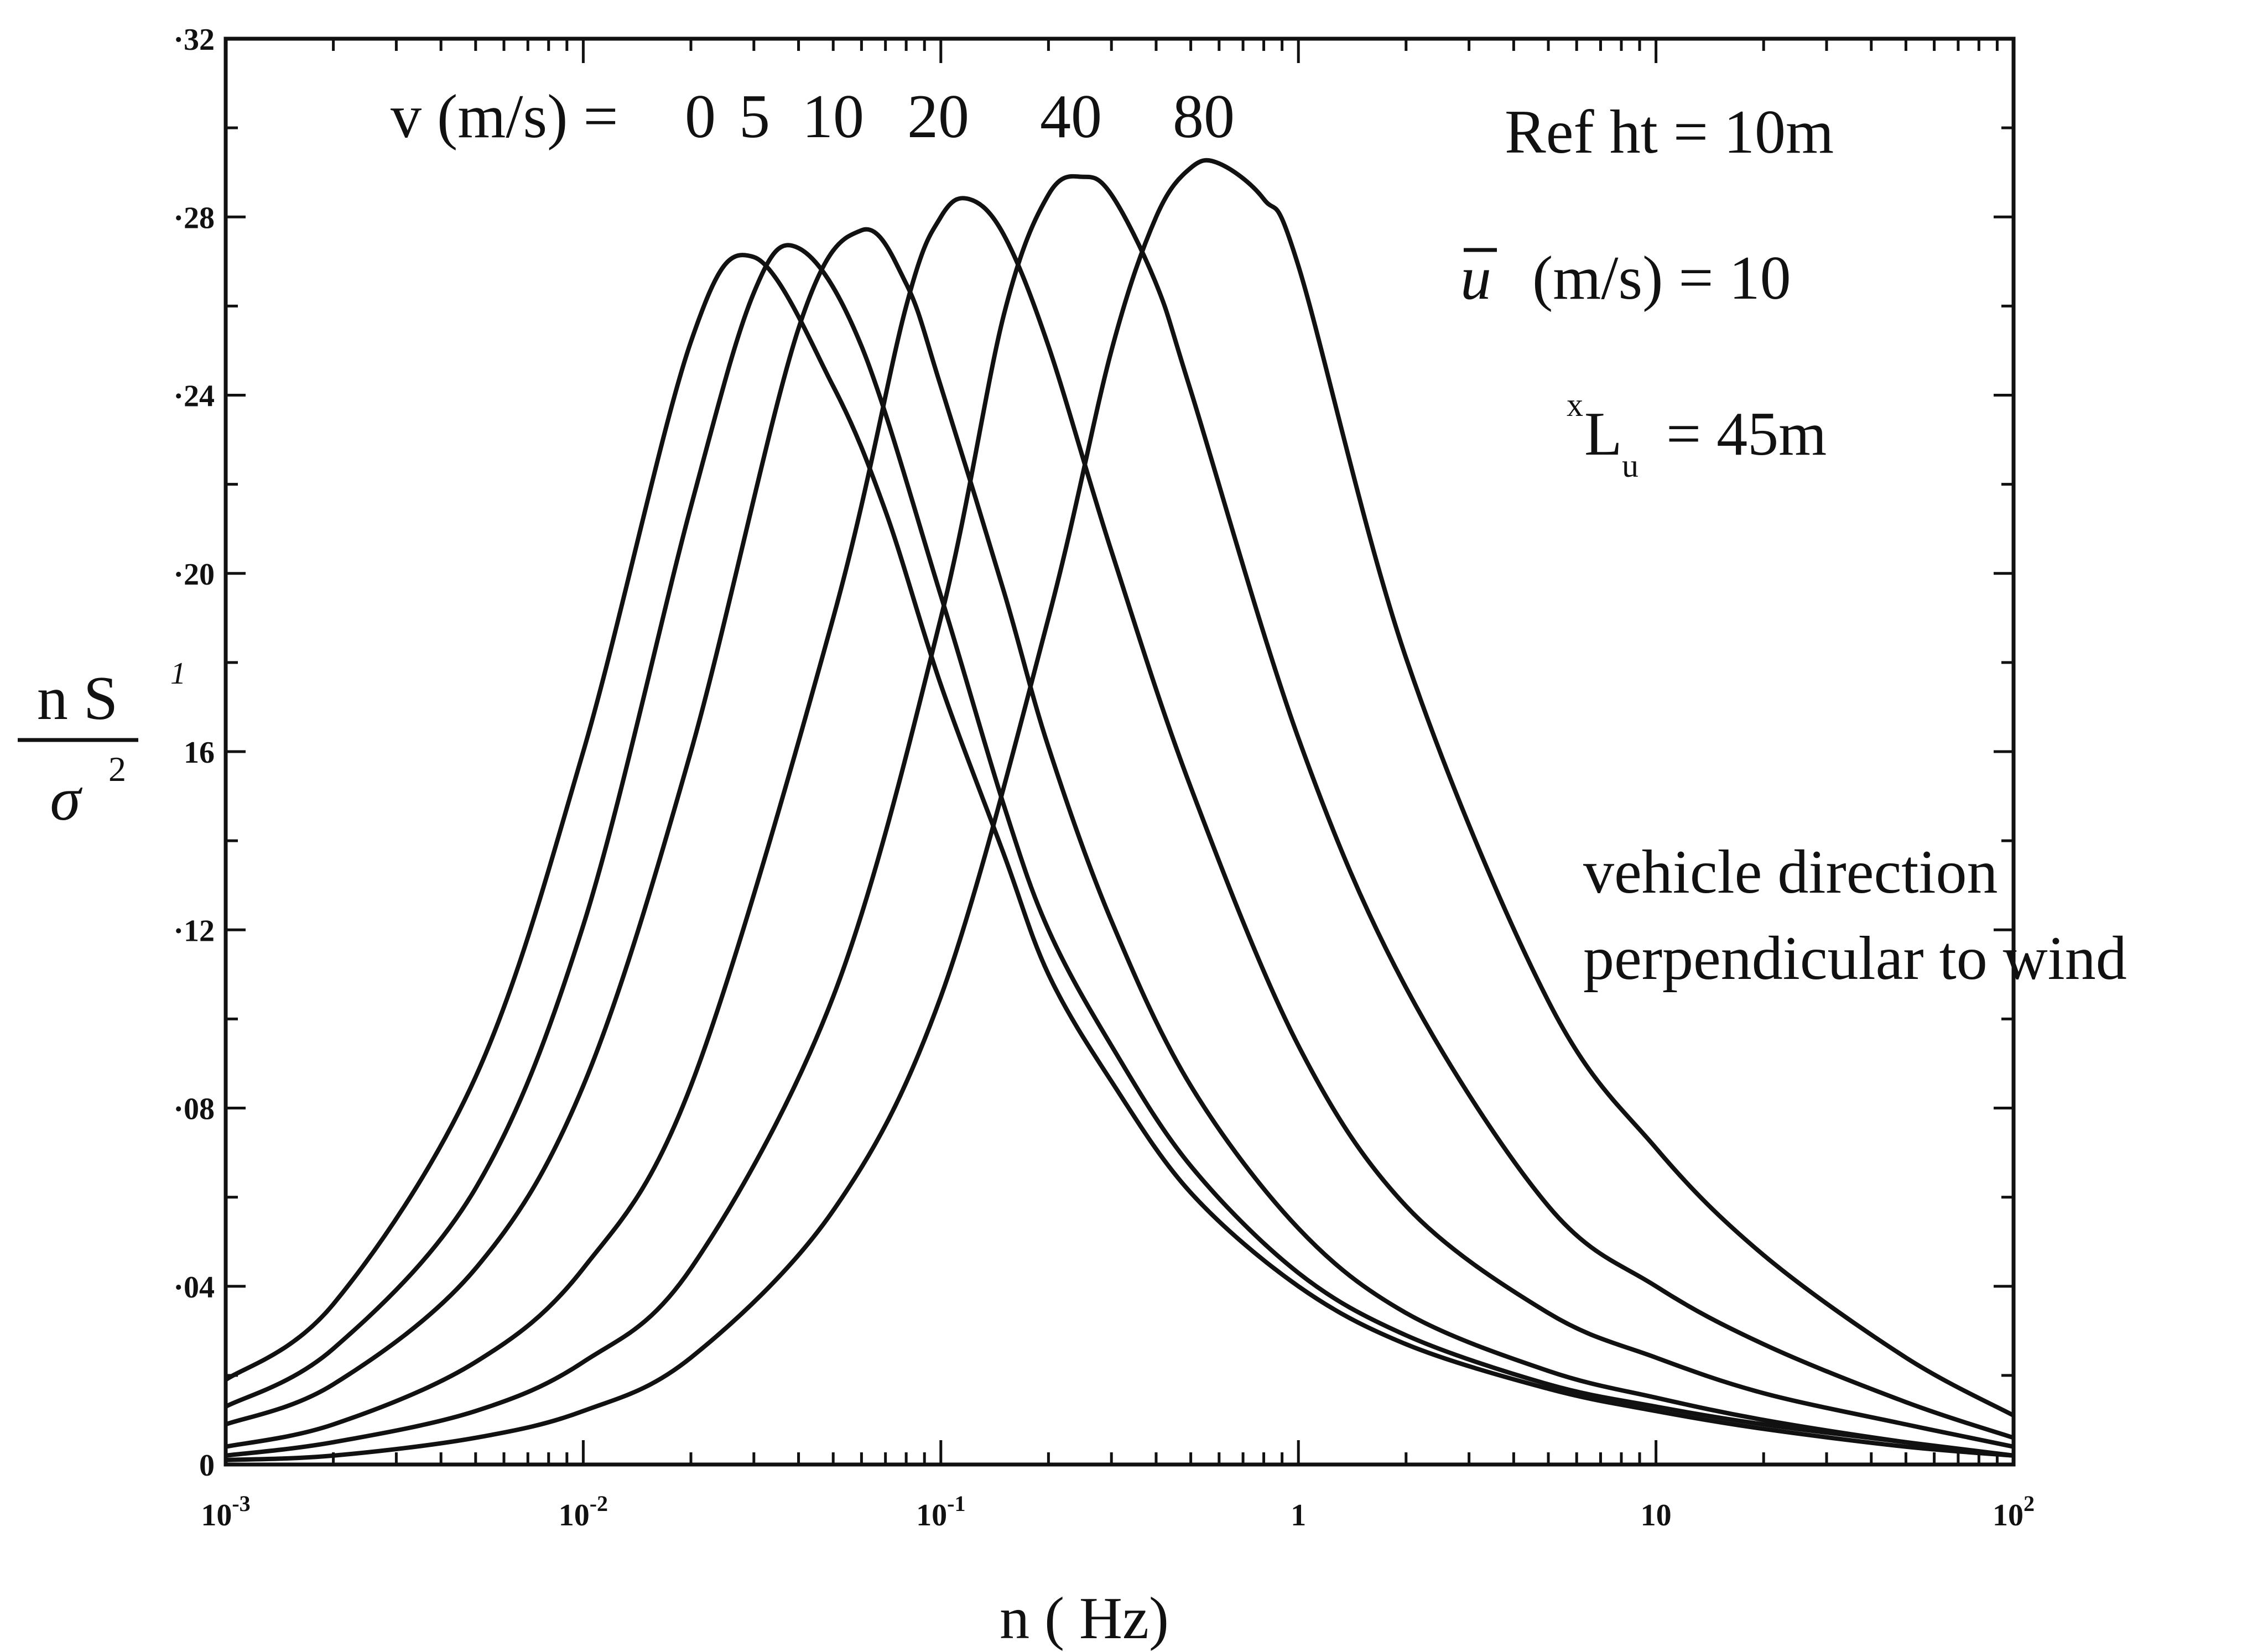  What do you see at coordinates (940, 1512) in the screenshot?
I see `x-tick-label-2: 10⁻¹` at bounding box center [940, 1512].